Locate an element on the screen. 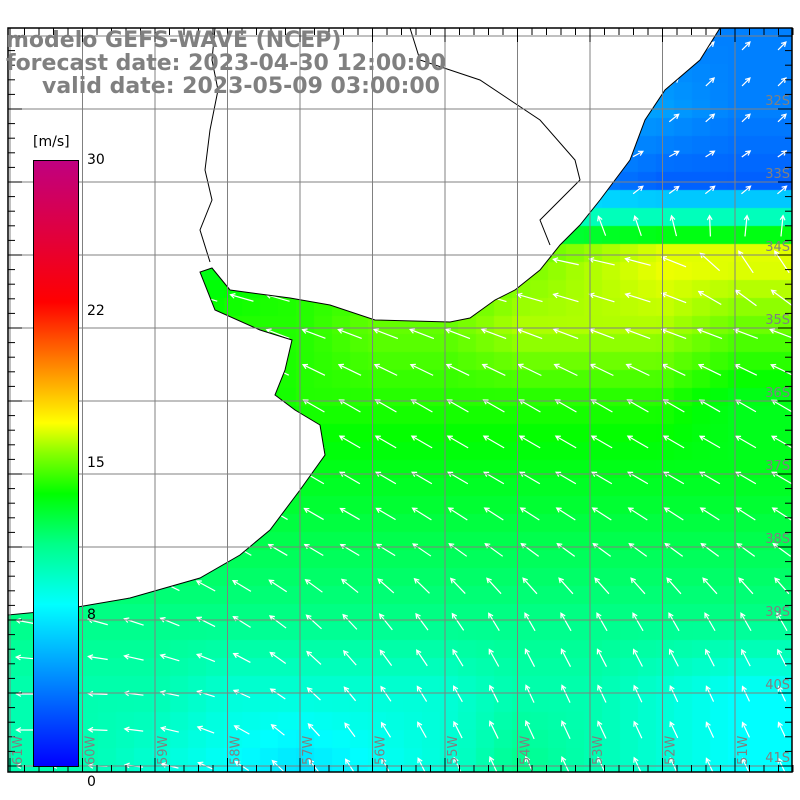  colorbar-tick-30: 30 is located at coordinates (96, 160).